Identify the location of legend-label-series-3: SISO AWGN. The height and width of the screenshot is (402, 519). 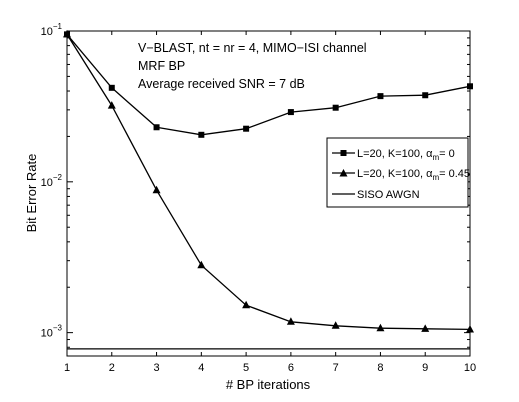
(388, 195).